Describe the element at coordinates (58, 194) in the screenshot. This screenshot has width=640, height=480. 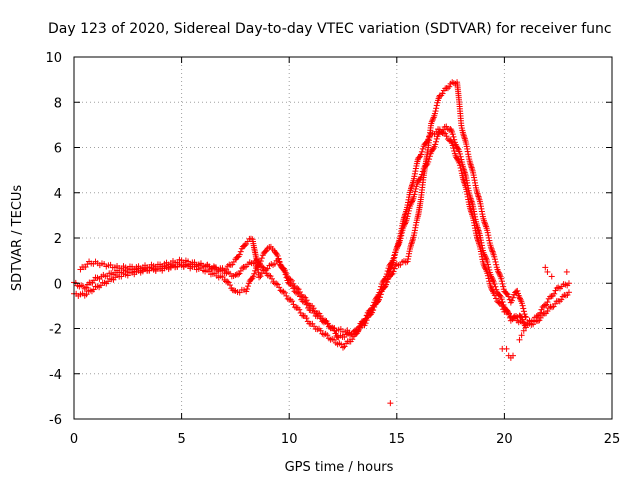
I see `y-tick-label: 4` at that location.